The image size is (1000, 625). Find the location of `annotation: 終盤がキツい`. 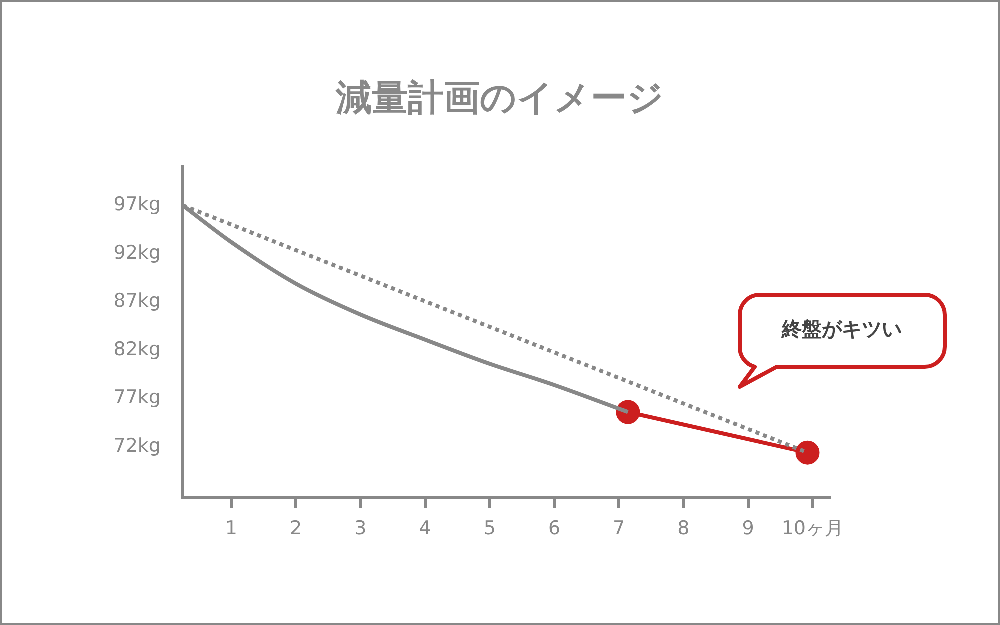

annotation: 終盤がキツい is located at coordinates (841, 329).